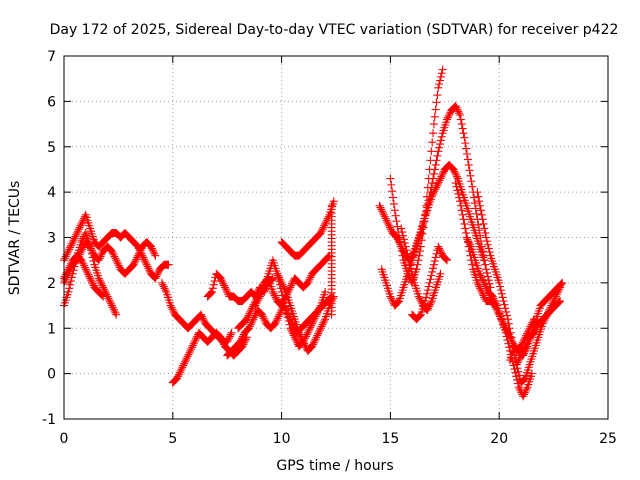 This screenshot has height=480, width=640. I want to click on series-track-p, so click(416, 176).